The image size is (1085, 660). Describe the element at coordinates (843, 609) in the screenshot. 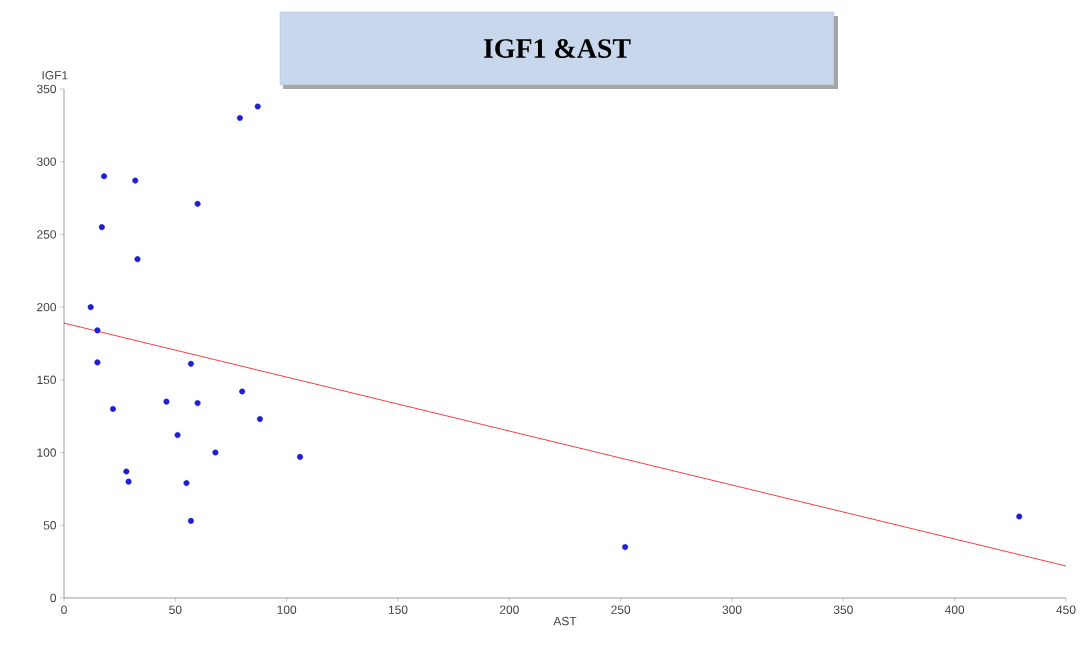

I see `x-tick-label: 350` at that location.